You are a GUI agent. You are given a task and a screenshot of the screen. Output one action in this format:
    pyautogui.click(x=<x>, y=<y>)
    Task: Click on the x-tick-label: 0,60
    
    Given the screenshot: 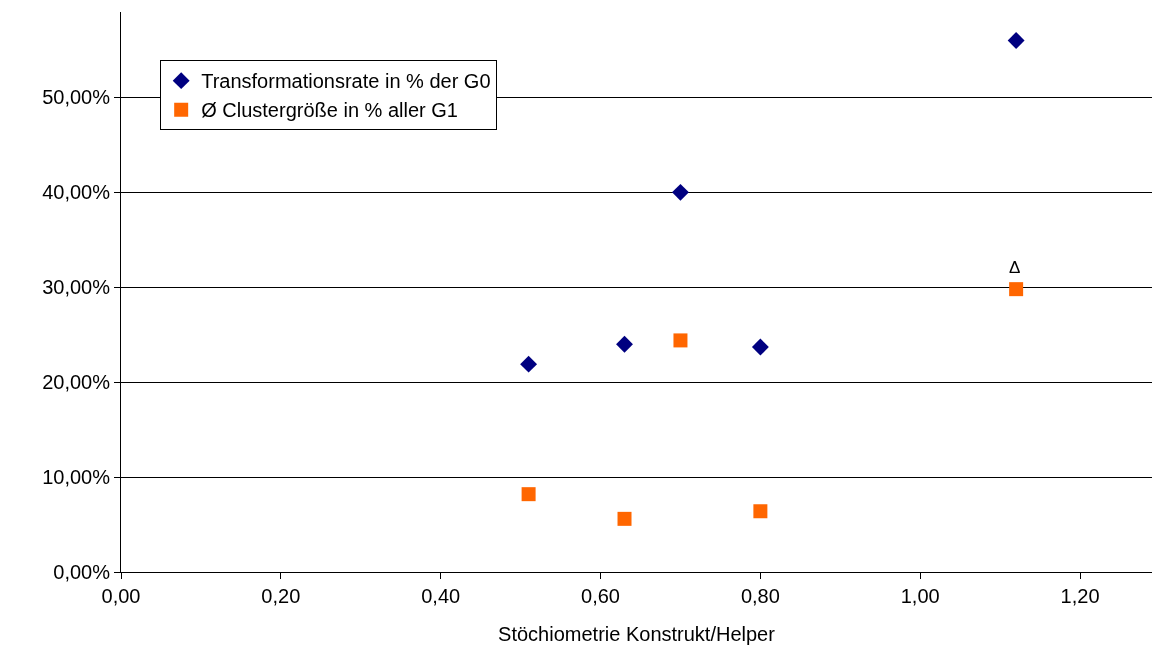 What is the action you would take?
    pyautogui.click(x=600, y=596)
    